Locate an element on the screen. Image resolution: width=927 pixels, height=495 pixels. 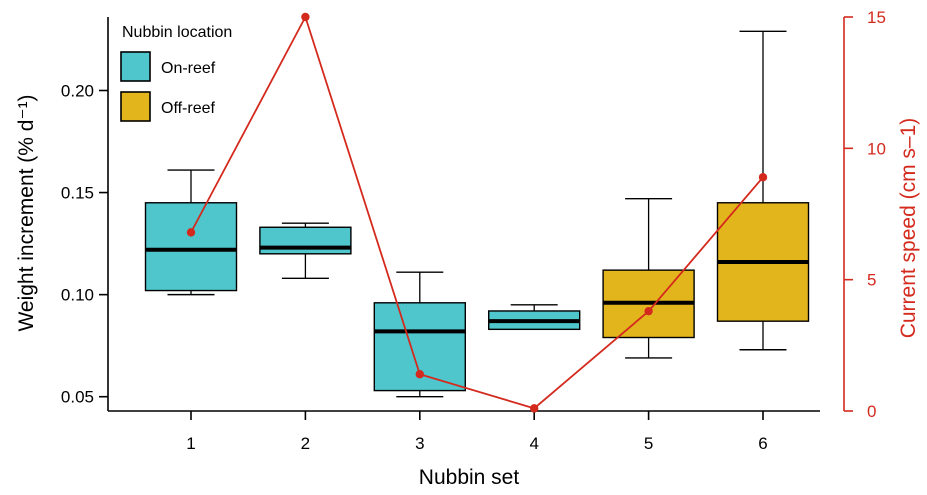
y-right-axis-title: Current speed (cm s–1) is located at coordinates (908, 228).